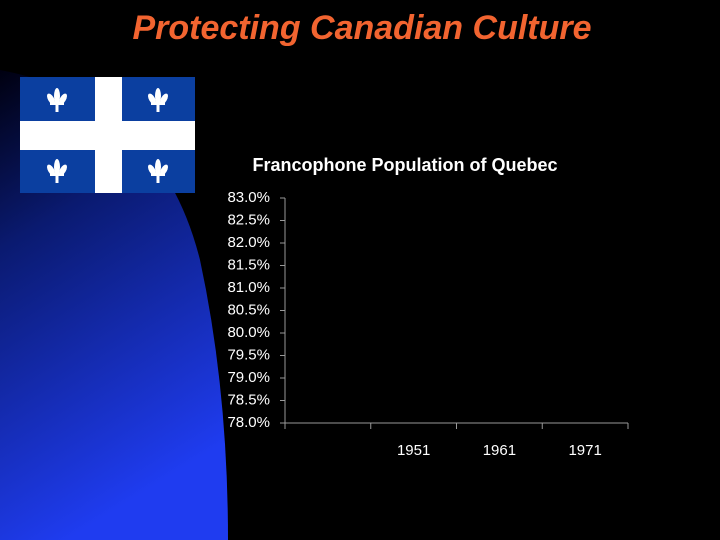 Image resolution: width=720 pixels, height=540 pixels. What do you see at coordinates (248, 197) in the screenshot?
I see `y-tick-label: 83.0%` at bounding box center [248, 197].